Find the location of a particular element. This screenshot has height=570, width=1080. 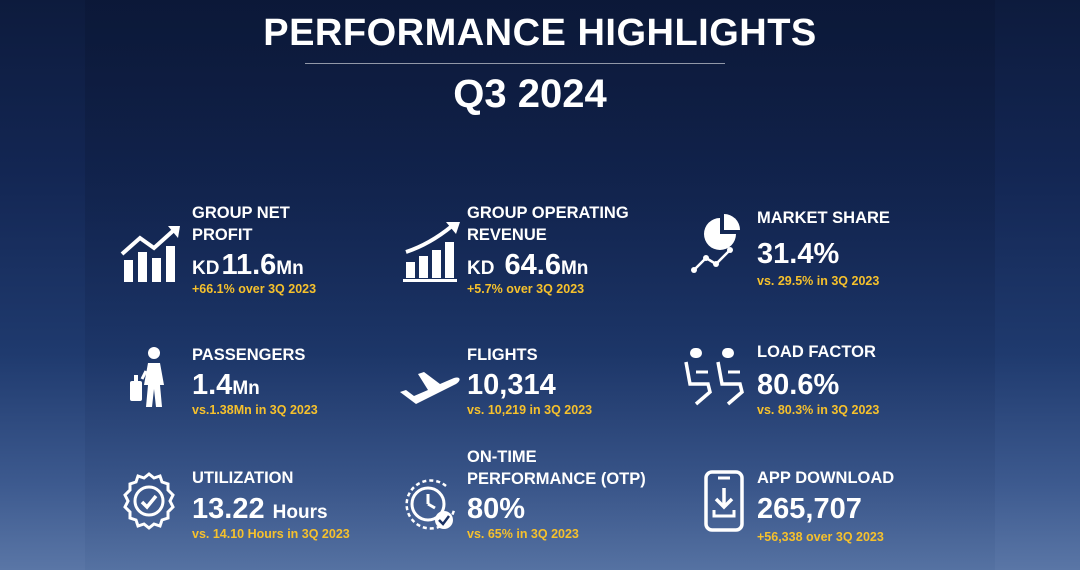

net-profit-value: KD11.6Mn is located at coordinates (248, 265).